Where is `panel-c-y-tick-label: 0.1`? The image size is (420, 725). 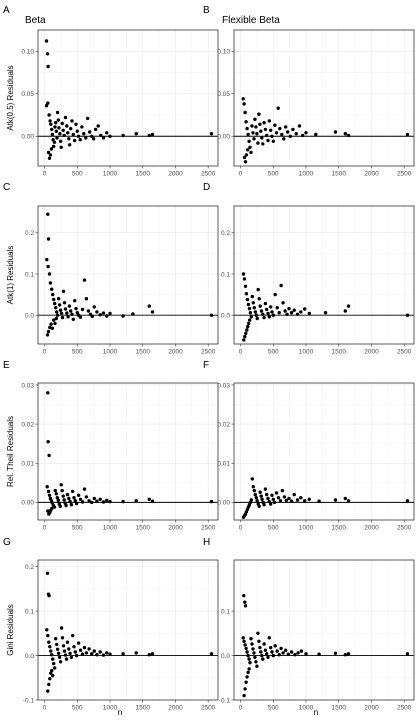
panel-c-y-tick-label: 0.1 is located at coordinates (29, 274).